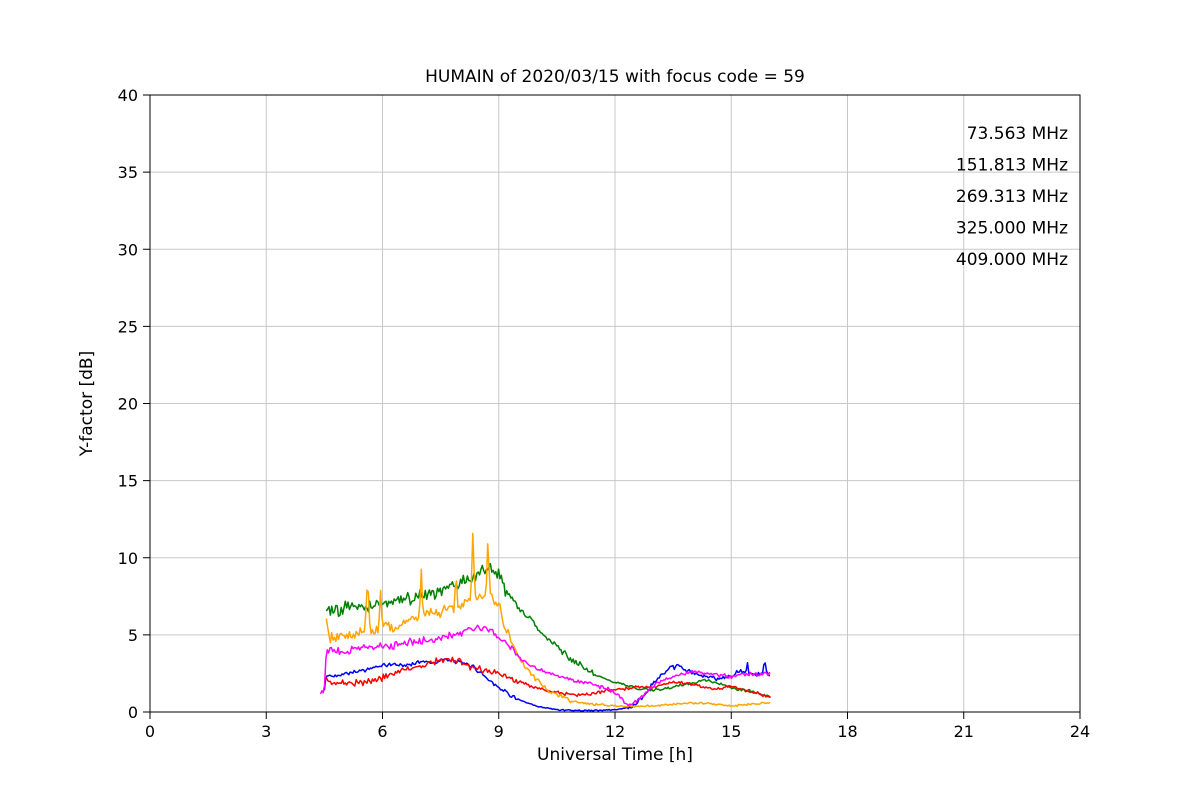  What do you see at coordinates (1012, 166) in the screenshot?
I see `legend-entry: 151.813 MHz` at bounding box center [1012, 166].